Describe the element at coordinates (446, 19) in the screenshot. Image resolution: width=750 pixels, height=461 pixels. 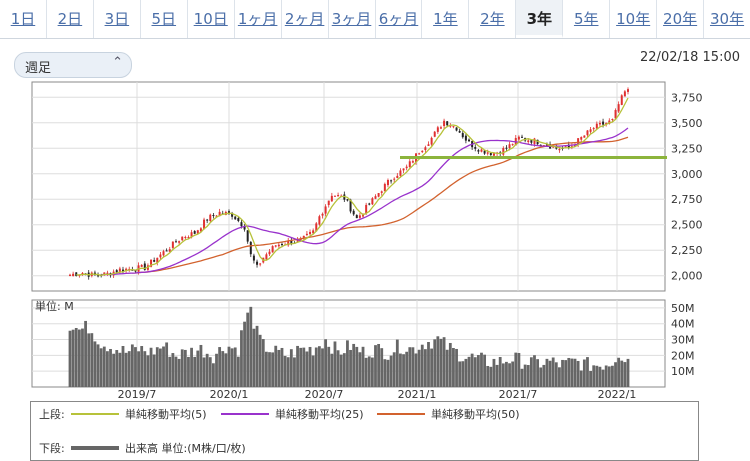
I see `tab-9: 1年` at that location.